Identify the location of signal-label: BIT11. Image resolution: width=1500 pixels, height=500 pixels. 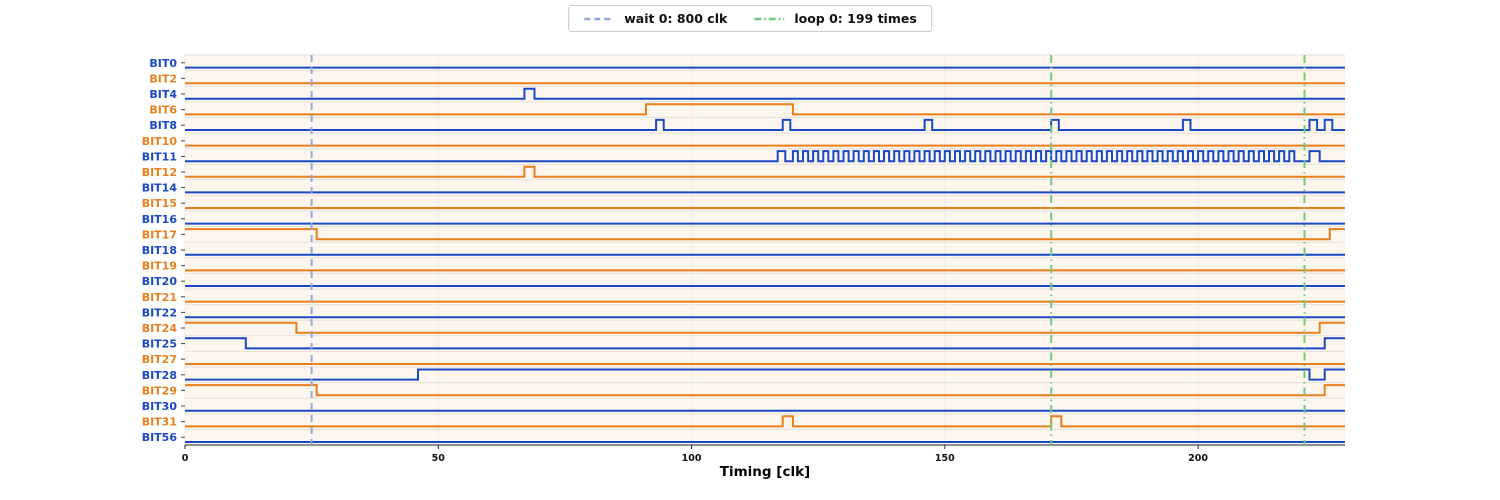
(159, 156).